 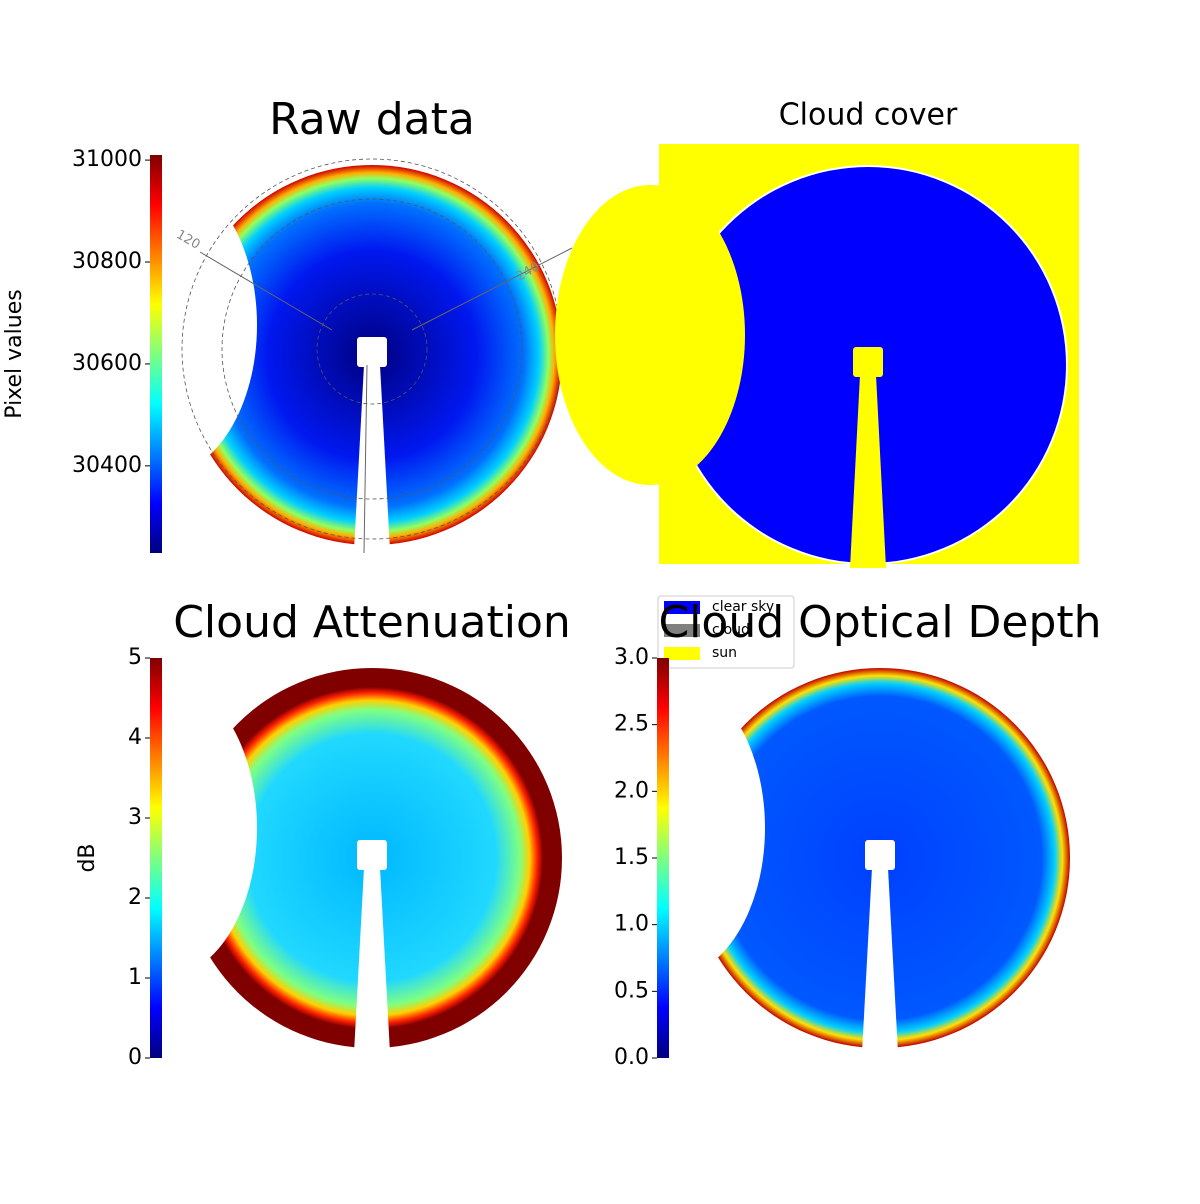 What do you see at coordinates (631, 724) in the screenshot?
I see `colorbar-tick-label: 2.5` at bounding box center [631, 724].